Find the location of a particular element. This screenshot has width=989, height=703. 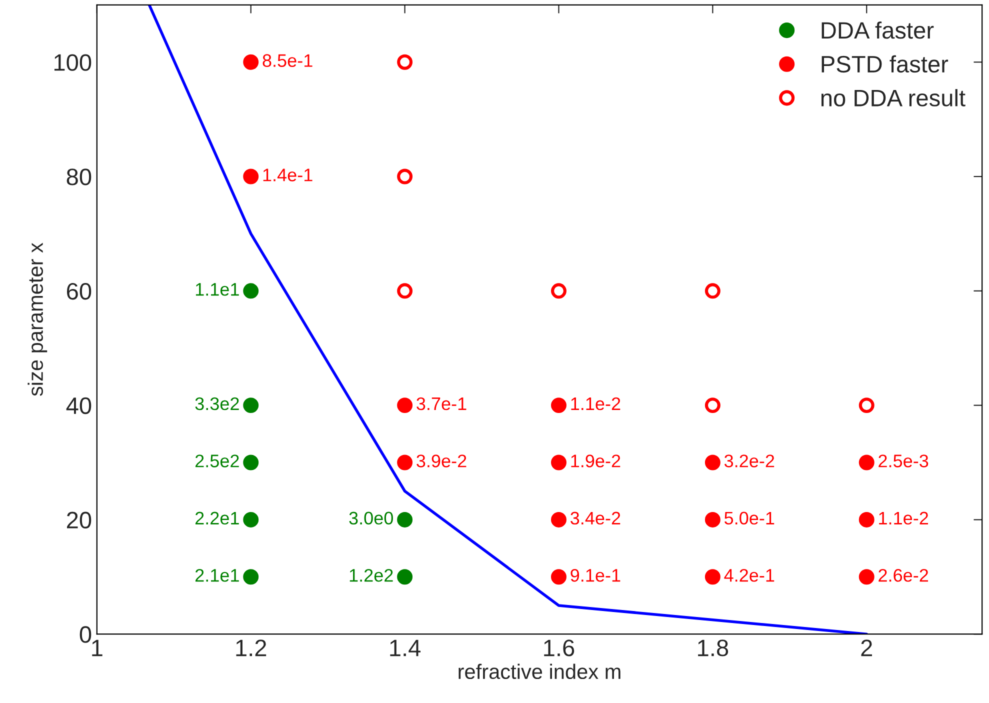

annotation: 2.6e-2 is located at coordinates (903, 575).